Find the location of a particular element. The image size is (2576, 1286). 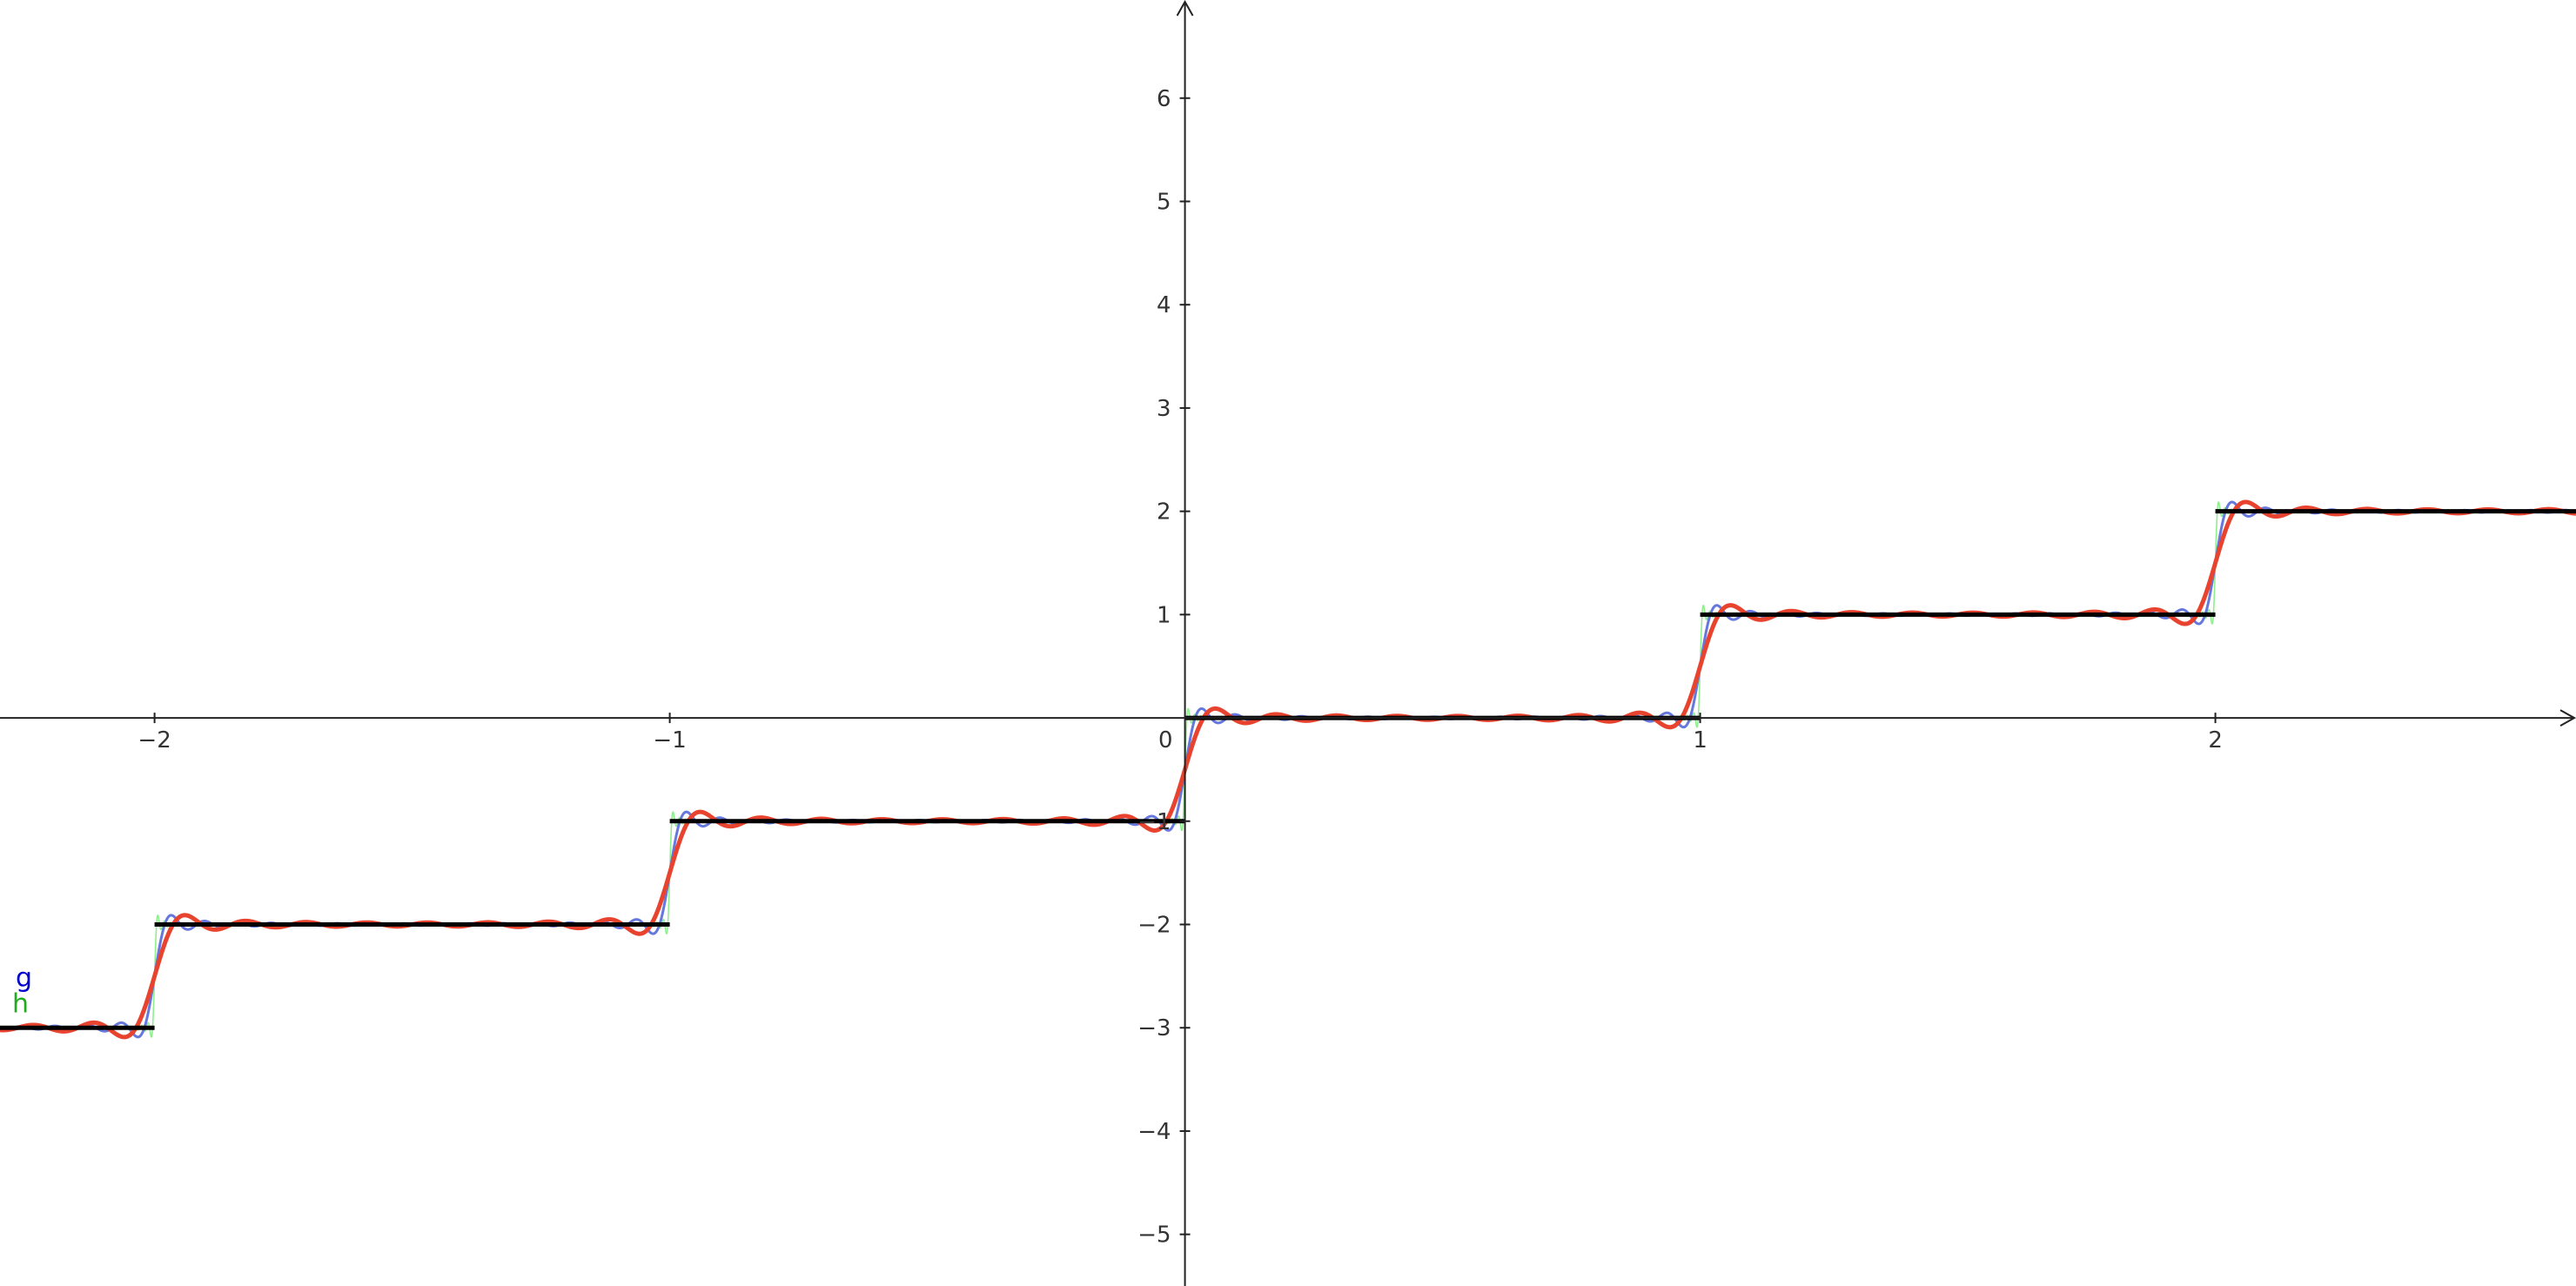

y-tick-label: −4 is located at coordinates (1154, 1132).